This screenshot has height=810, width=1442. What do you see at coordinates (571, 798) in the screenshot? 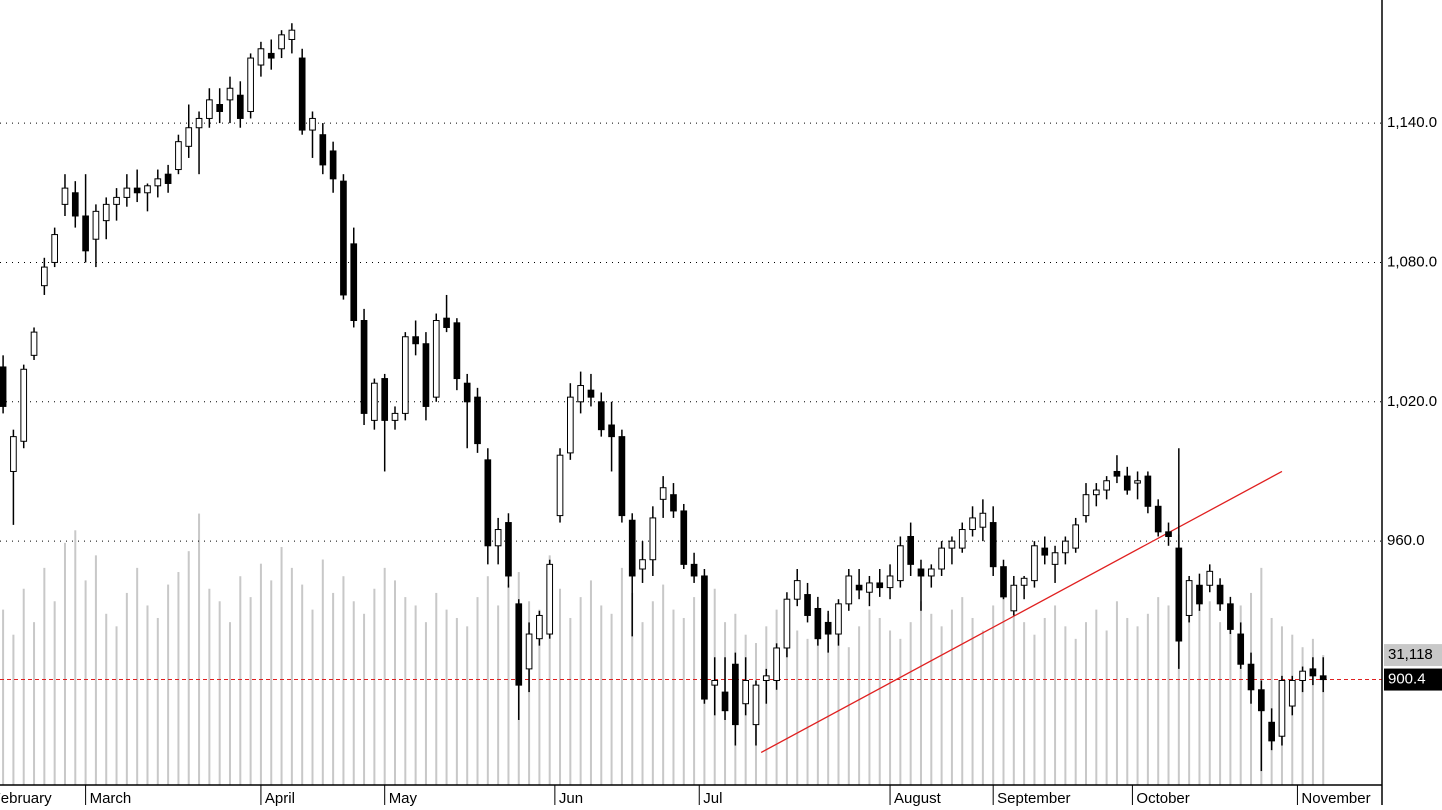
I see `x-tick-label: Jun` at bounding box center [571, 798].